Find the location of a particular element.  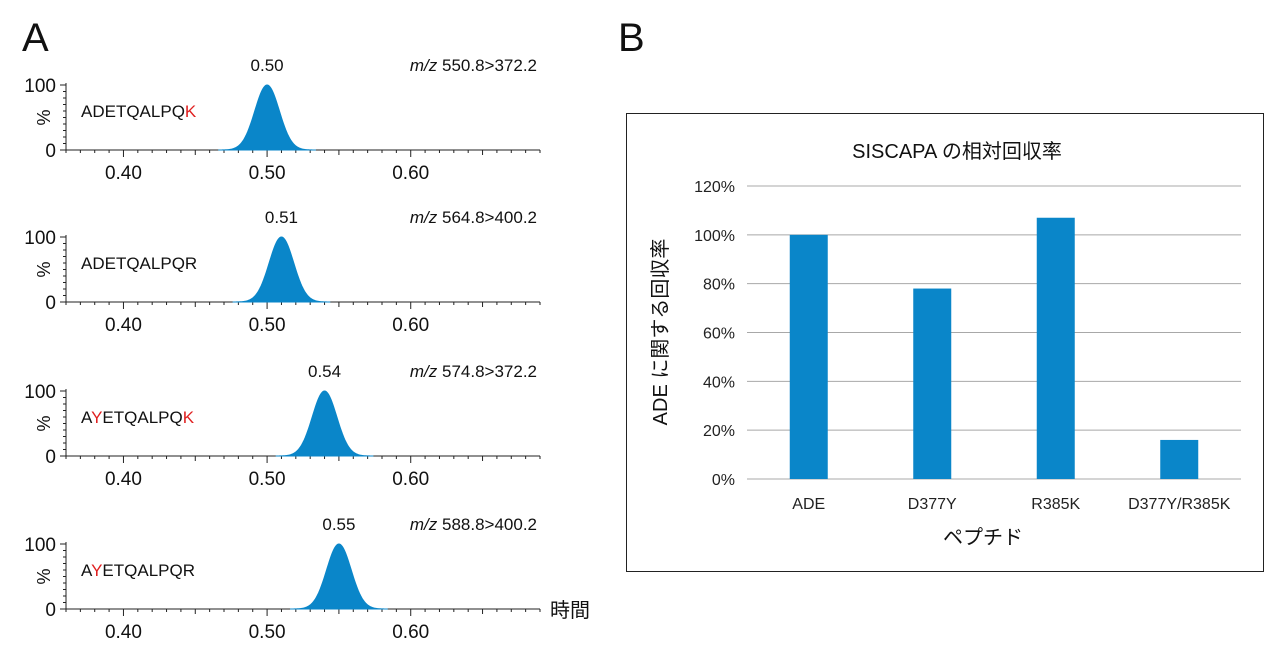

mz-label: m/z 550.8>372.2 is located at coordinates (473, 65).